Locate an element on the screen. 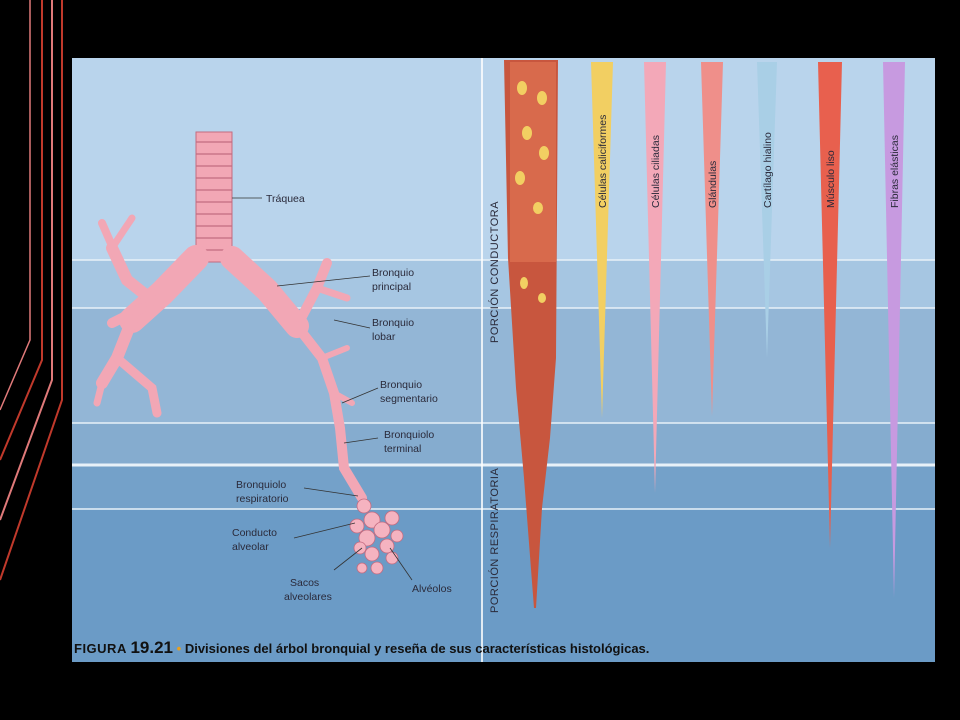 This screenshot has height=720, width=960. figure-prefix: FIGURA is located at coordinates (100, 648).